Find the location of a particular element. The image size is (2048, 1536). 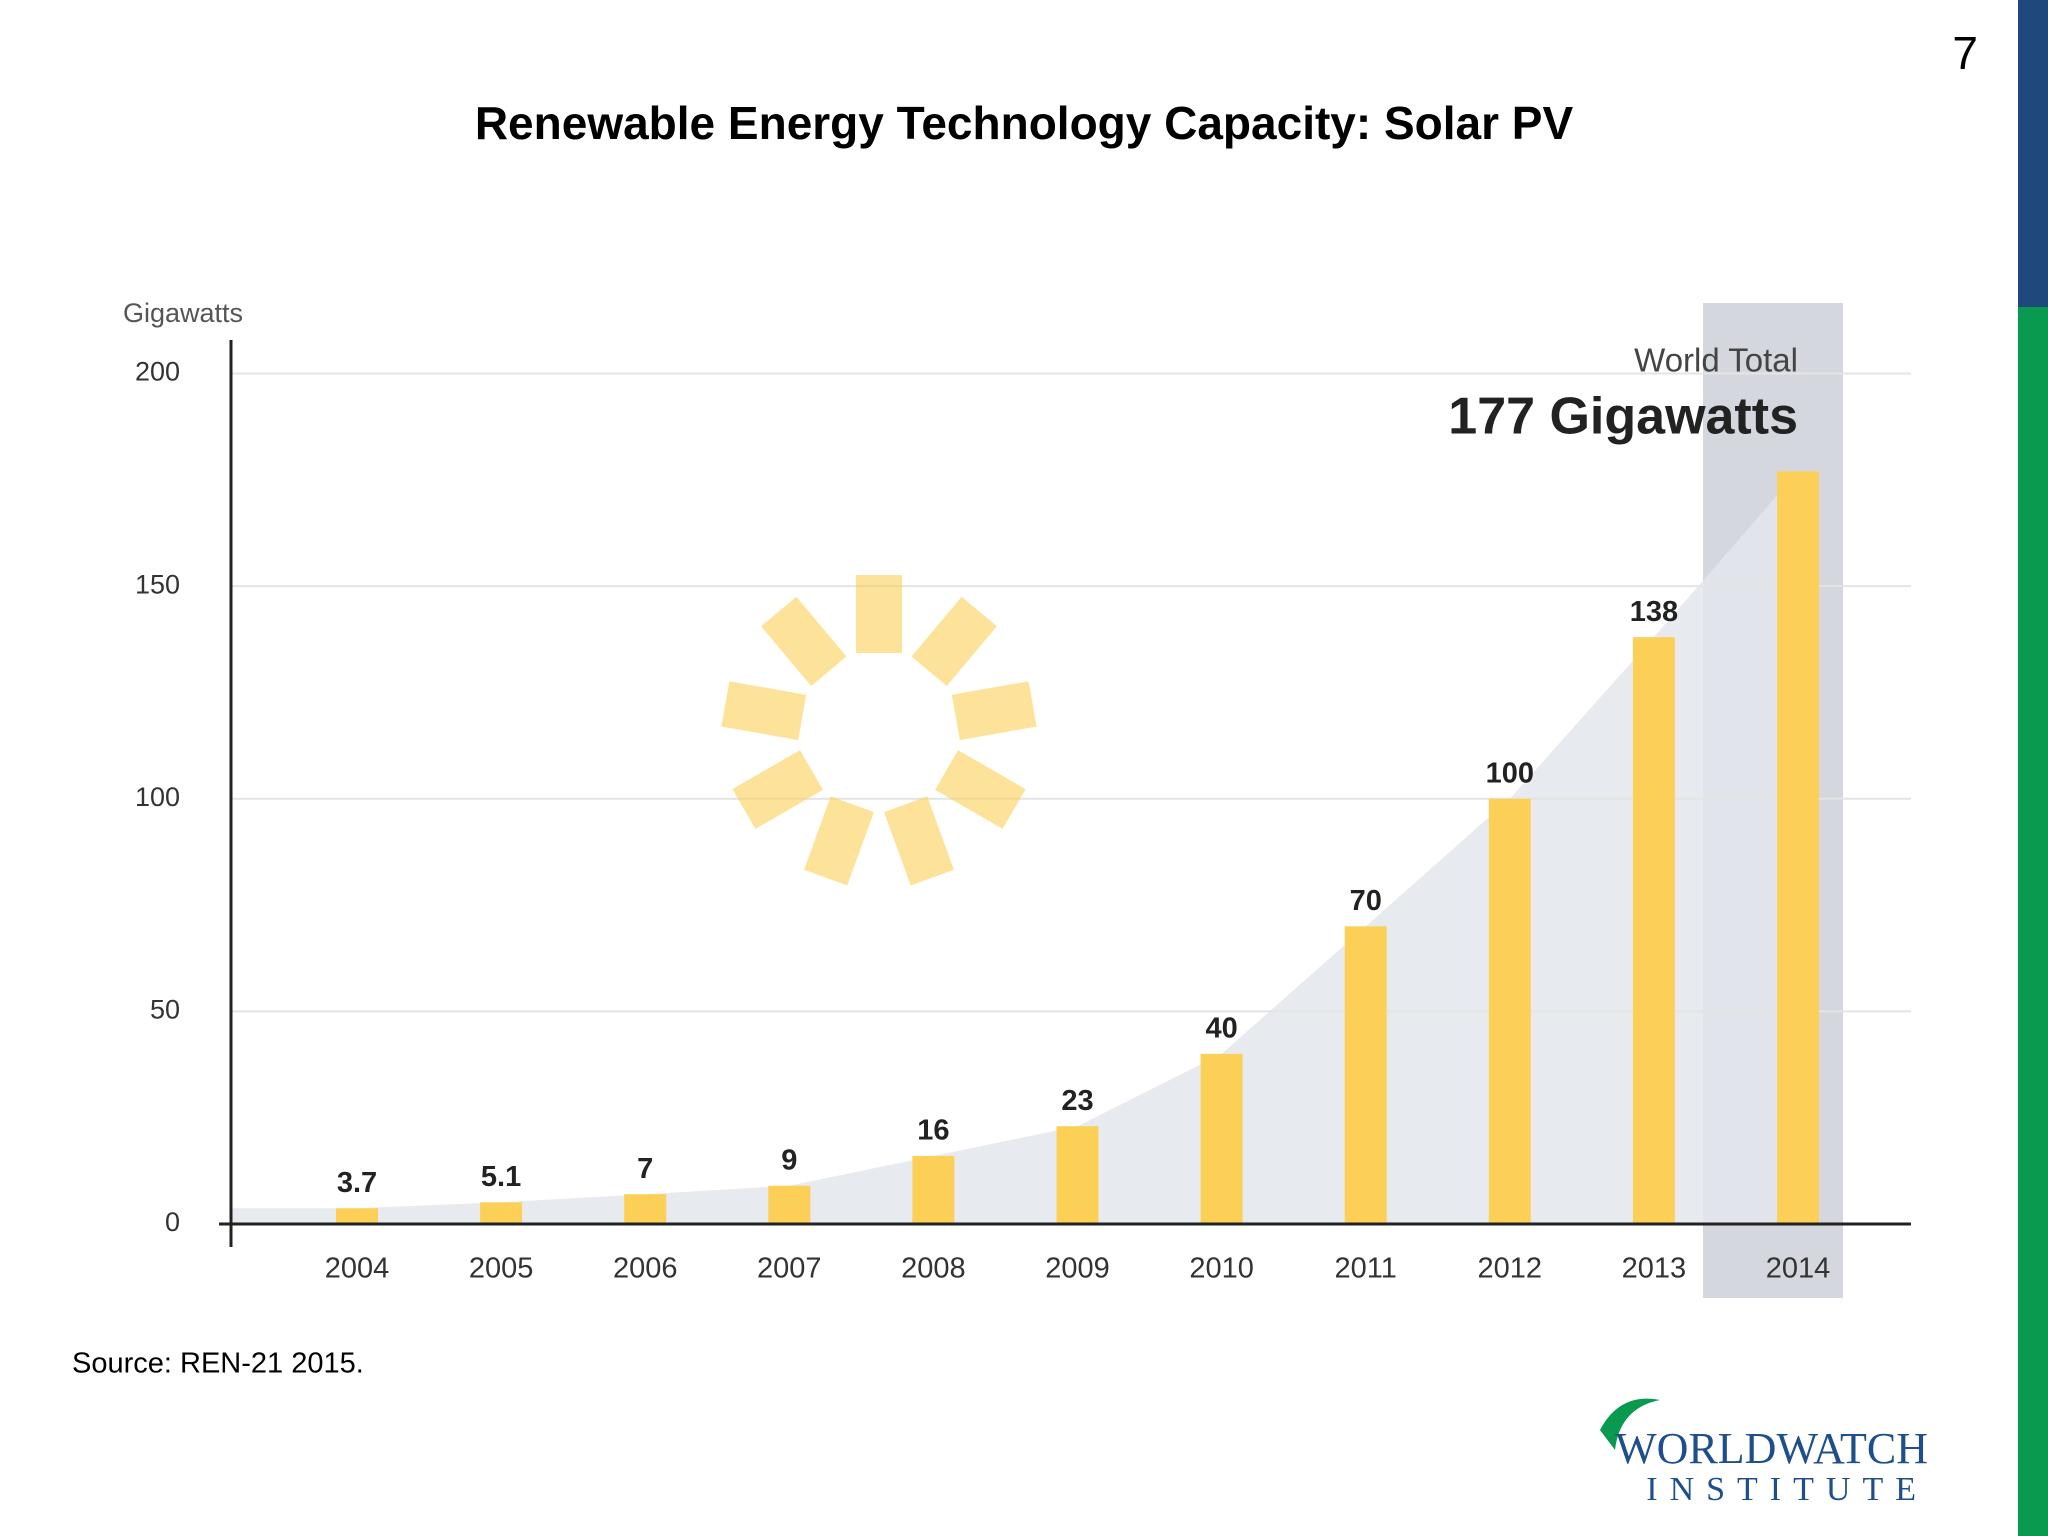

x-tick-label: 2010 is located at coordinates (1221, 1269).